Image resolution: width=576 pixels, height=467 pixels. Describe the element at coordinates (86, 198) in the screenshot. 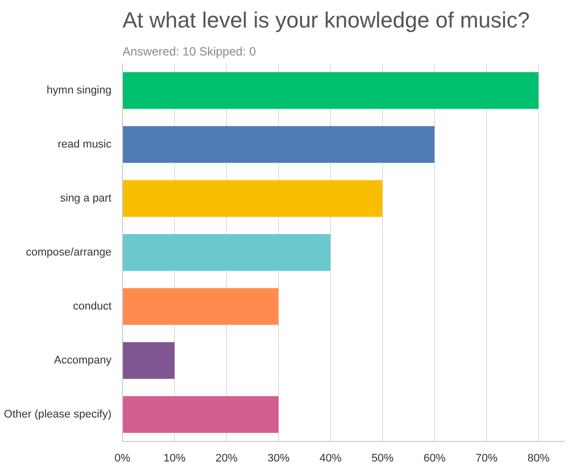

I see `y-tick-label: sing a part` at that location.